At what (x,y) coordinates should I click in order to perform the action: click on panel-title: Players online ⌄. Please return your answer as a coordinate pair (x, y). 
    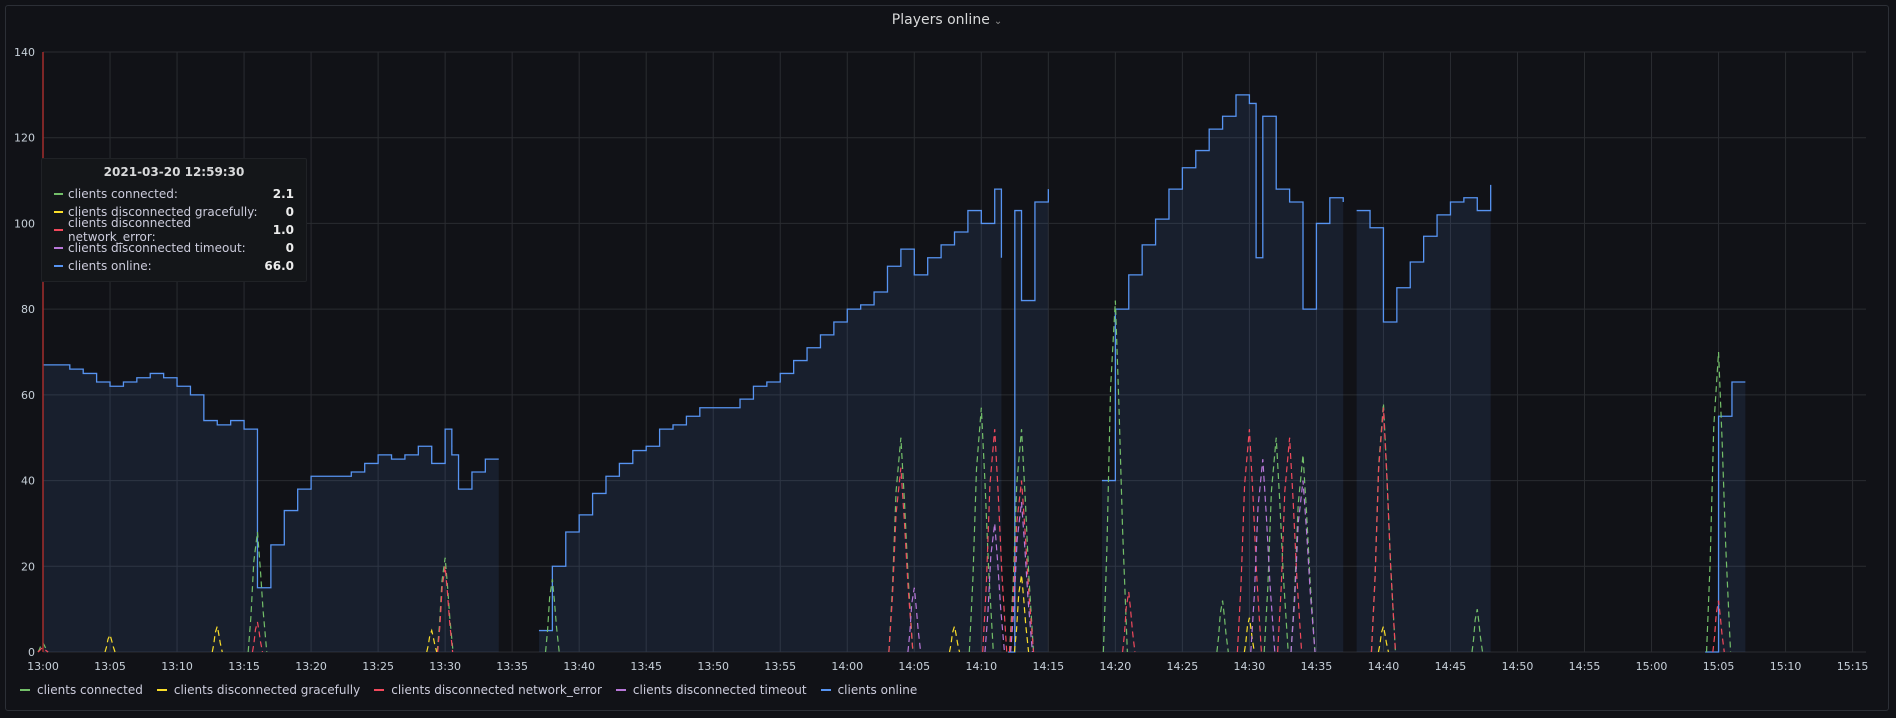
    Looking at the image, I should click on (947, 20).